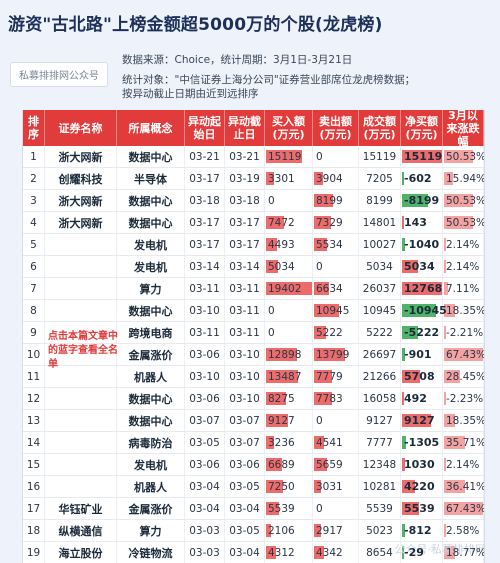  What do you see at coordinates (463, 156) in the screenshot?
I see `cell-chg: 50.53%` at bounding box center [463, 156].